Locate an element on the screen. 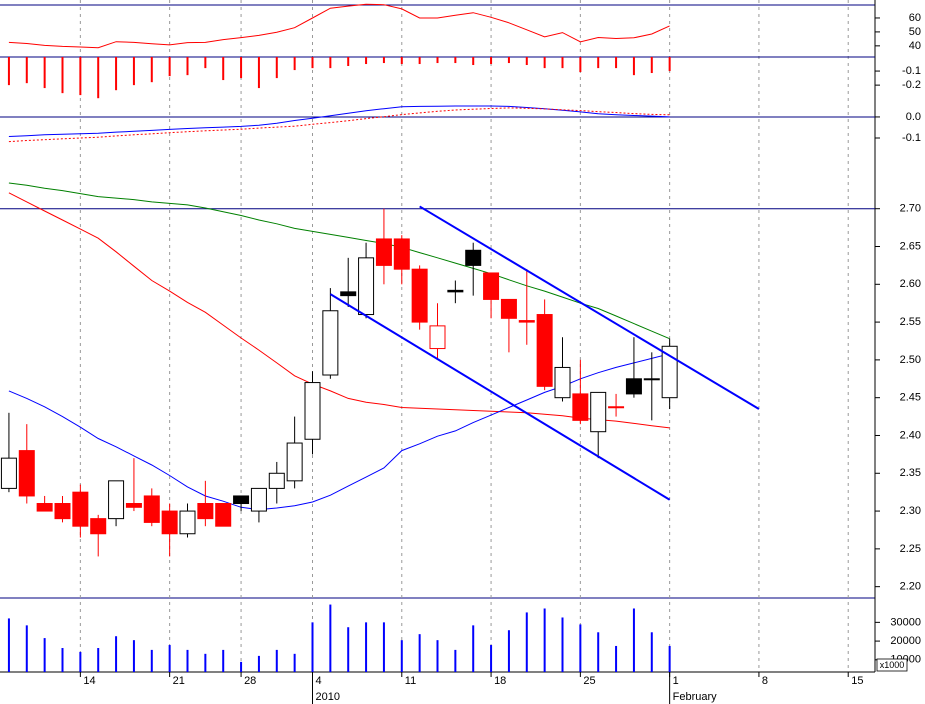 This screenshot has width=925, height=704. x-tick-label: 4 is located at coordinates (319, 681).